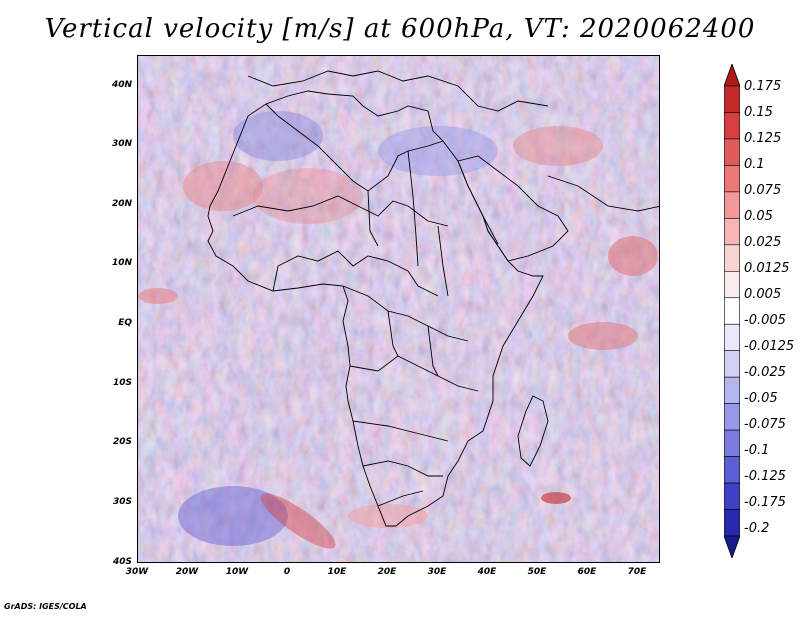 Image resolution: width=800 pixels, height=618 pixels. Describe the element at coordinates (765, 372) in the screenshot. I see `colorbar-label: -0.025` at that location.